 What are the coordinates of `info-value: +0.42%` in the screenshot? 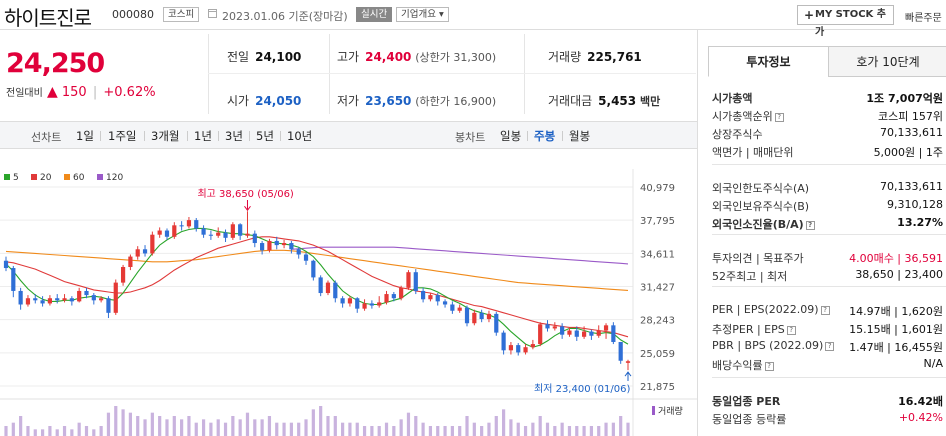 It's located at (920, 417).